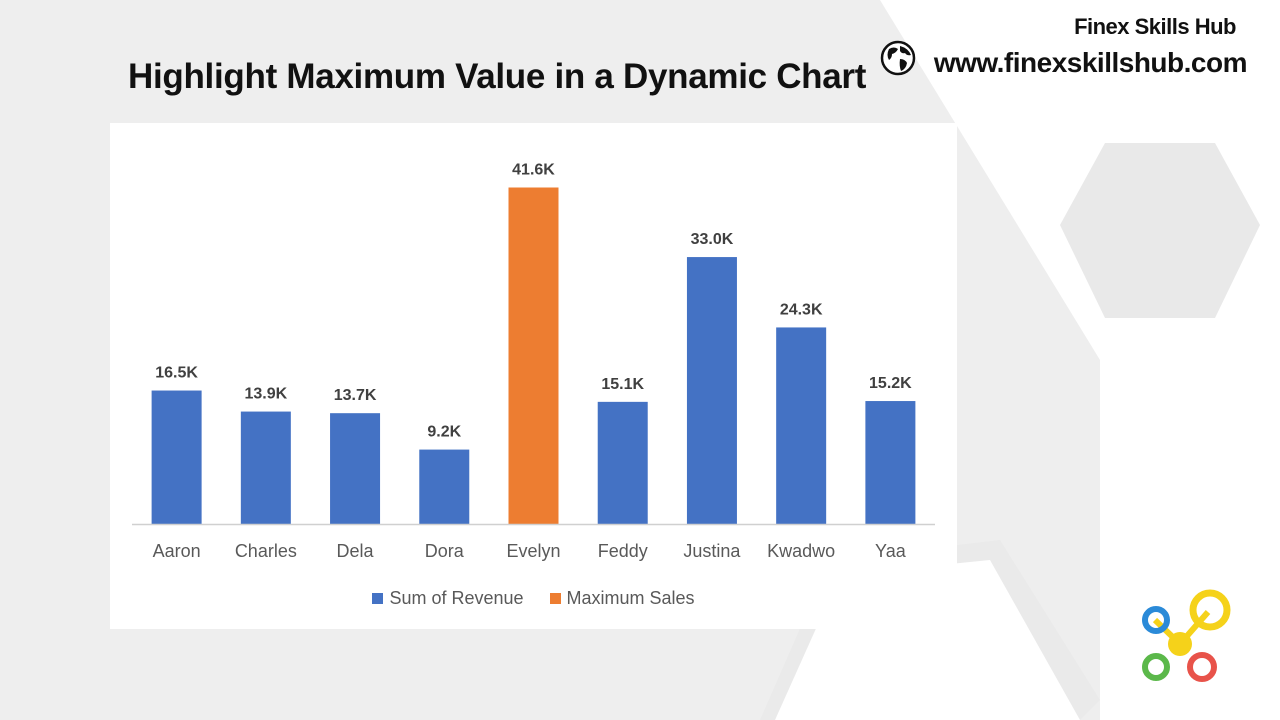 The height and width of the screenshot is (720, 1280). What do you see at coordinates (177, 551) in the screenshot?
I see `x-tick-label-aaron: Aaron` at bounding box center [177, 551].